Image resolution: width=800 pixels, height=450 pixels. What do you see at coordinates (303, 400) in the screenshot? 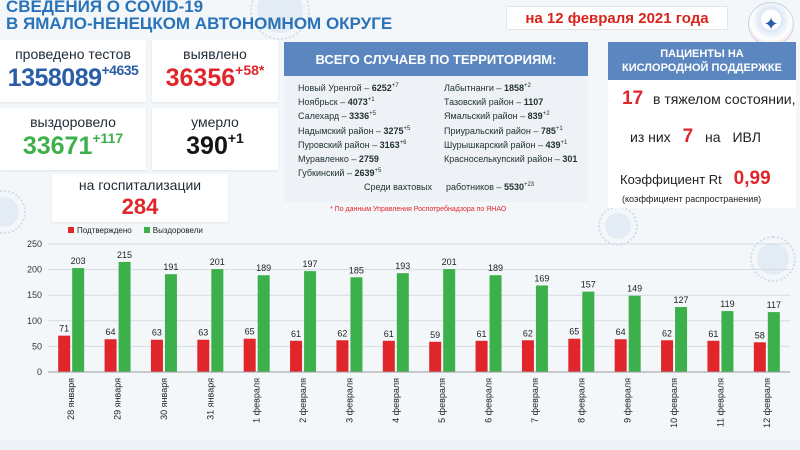
I see `x-tick-label: 2 февраля` at bounding box center [303, 400].